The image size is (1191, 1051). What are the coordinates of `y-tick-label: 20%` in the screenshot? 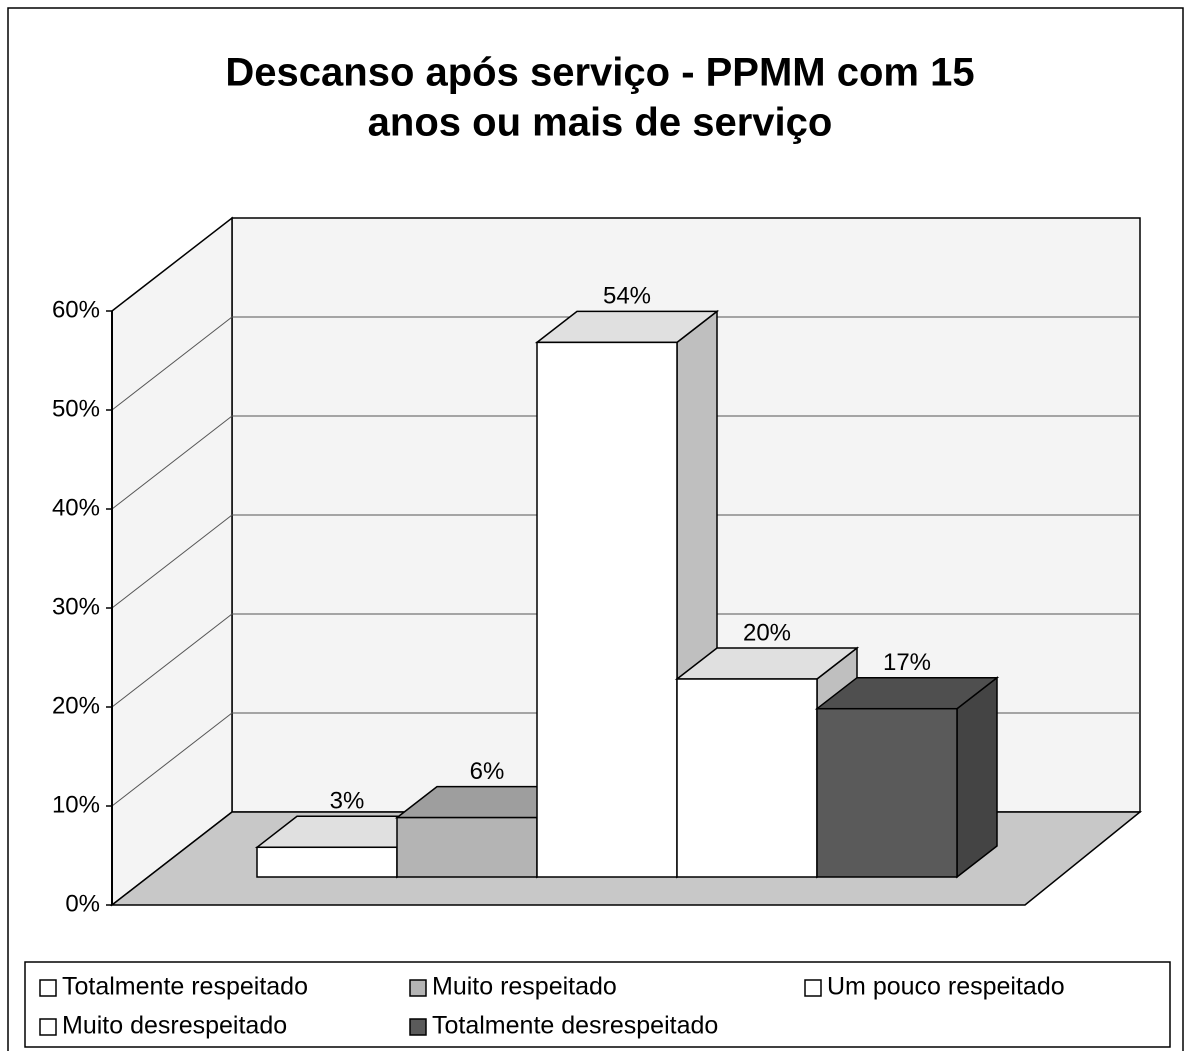 It's located at (76, 705).